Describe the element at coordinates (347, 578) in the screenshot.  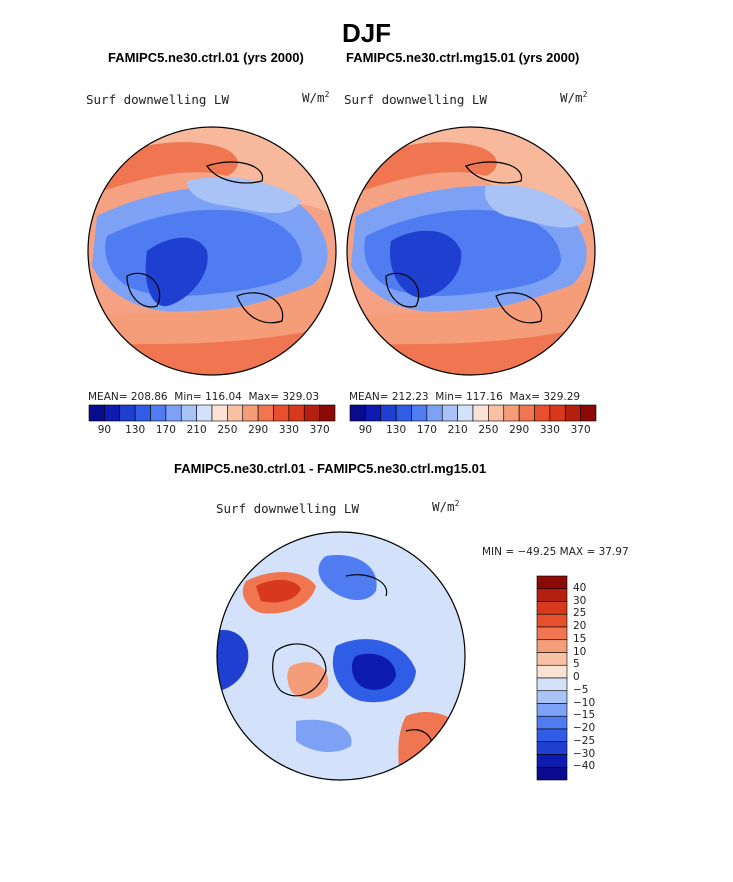
I see `diff-map-negative-north` at that location.